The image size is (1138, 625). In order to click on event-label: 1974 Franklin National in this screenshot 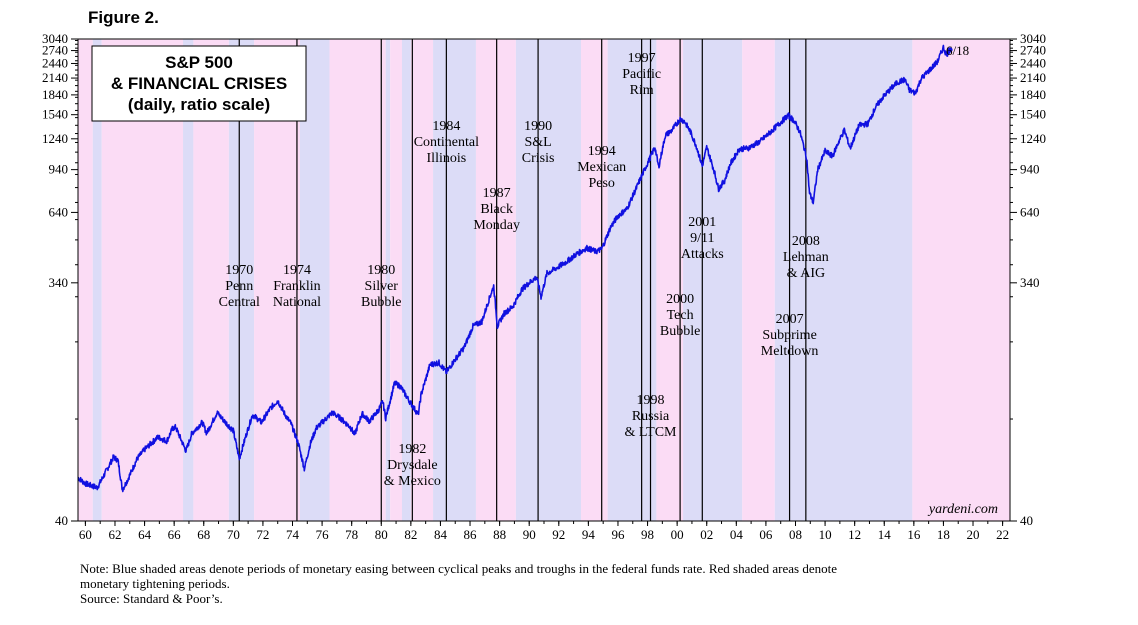, I will do `click(297, 286)`.